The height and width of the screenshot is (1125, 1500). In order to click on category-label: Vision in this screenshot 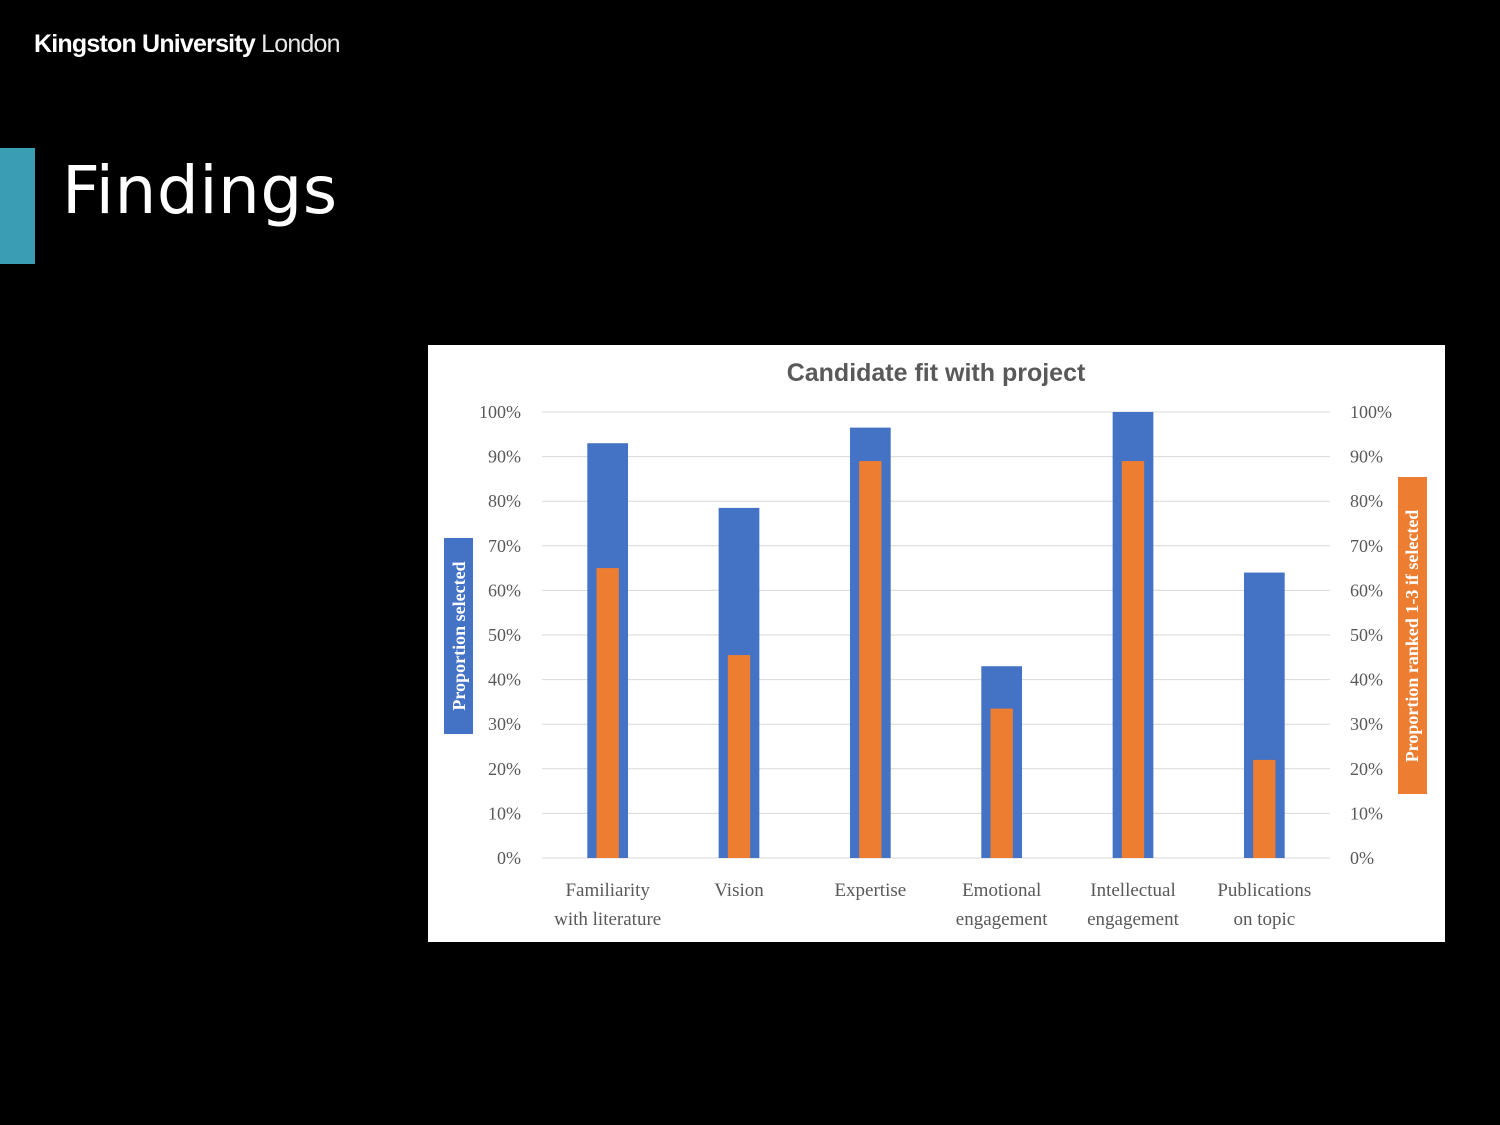, I will do `click(739, 890)`.